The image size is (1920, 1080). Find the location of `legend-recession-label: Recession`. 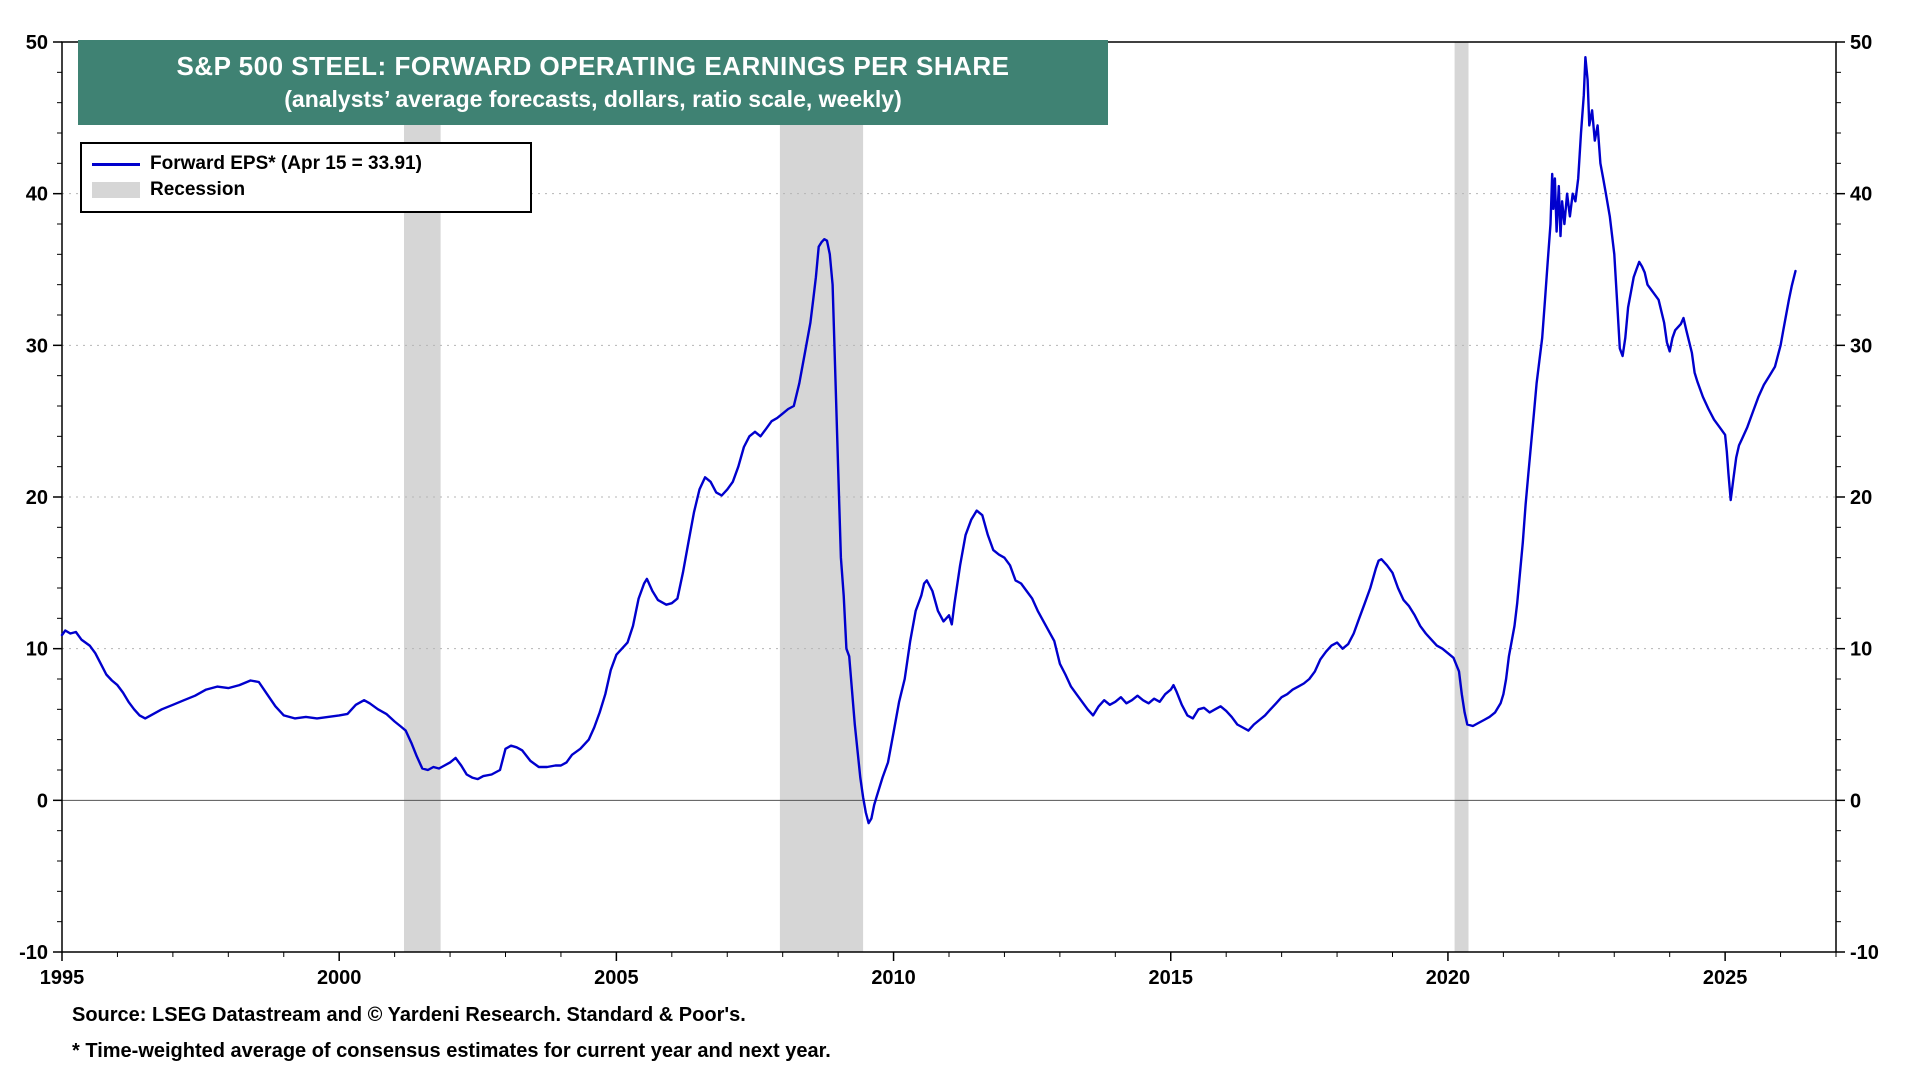

legend-recession-label: Recession is located at coordinates (198, 189).